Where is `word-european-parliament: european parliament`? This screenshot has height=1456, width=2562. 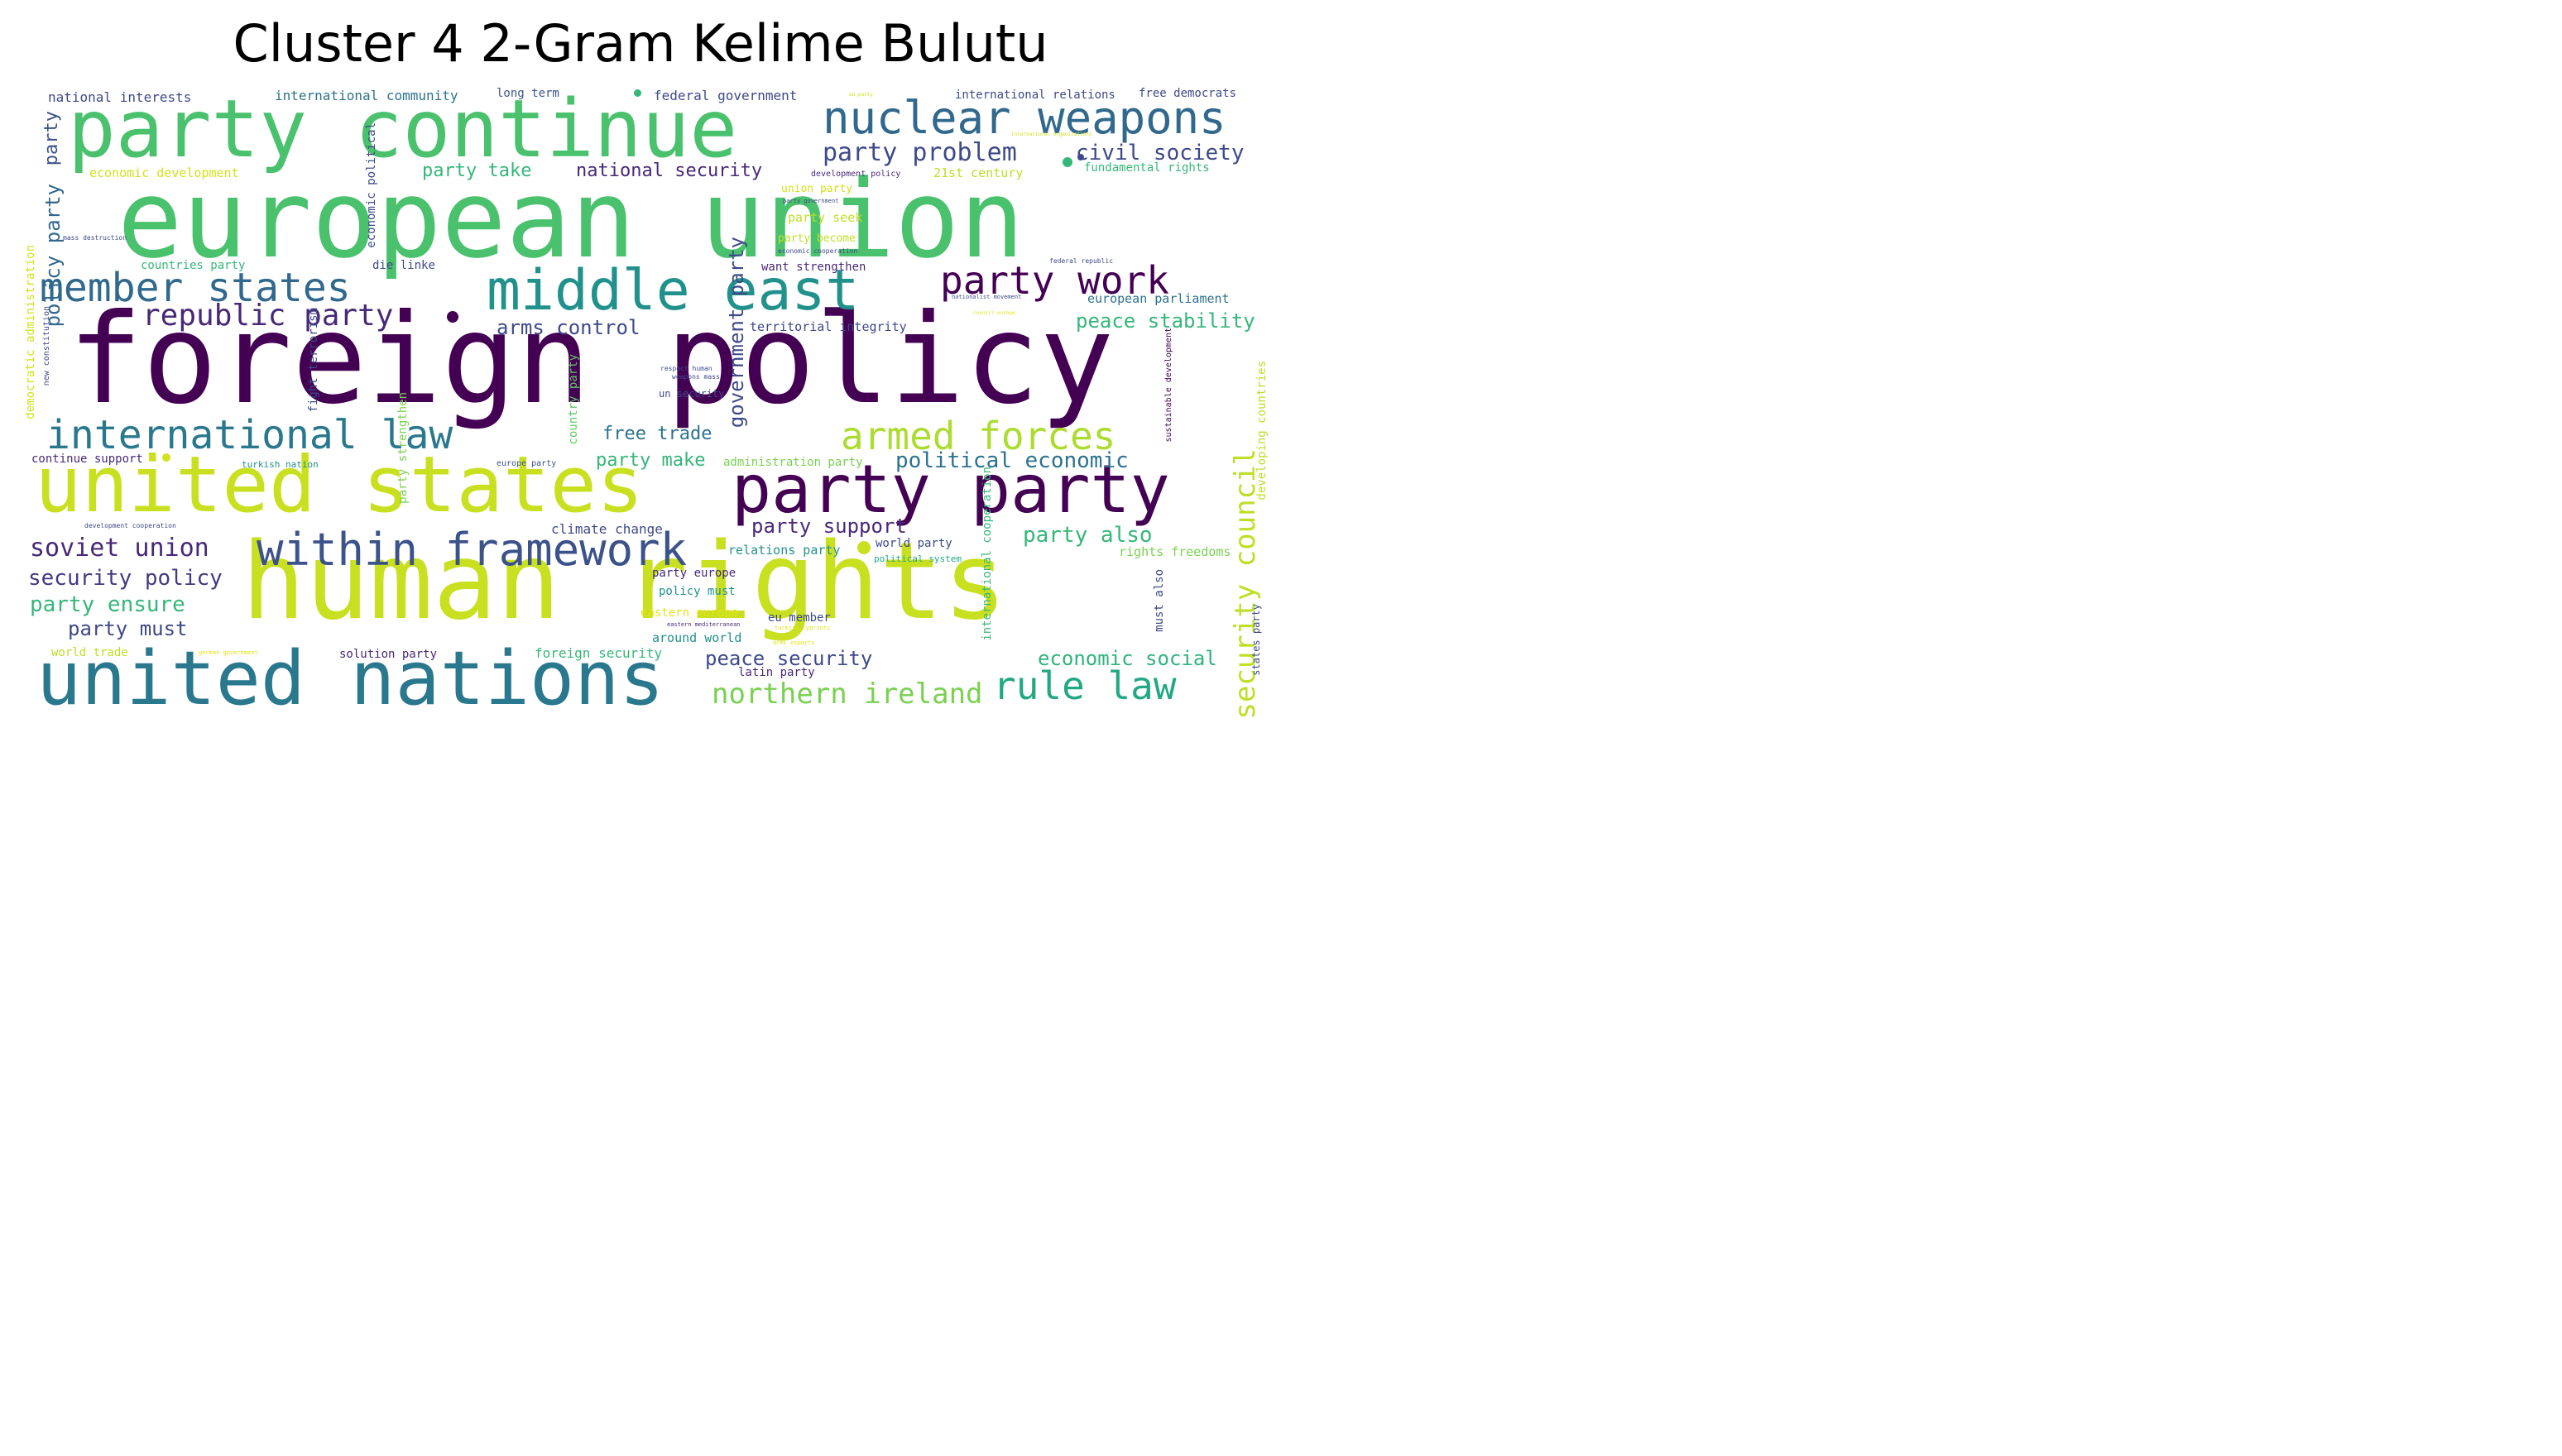 word-european-parliament: european parliament is located at coordinates (1158, 298).